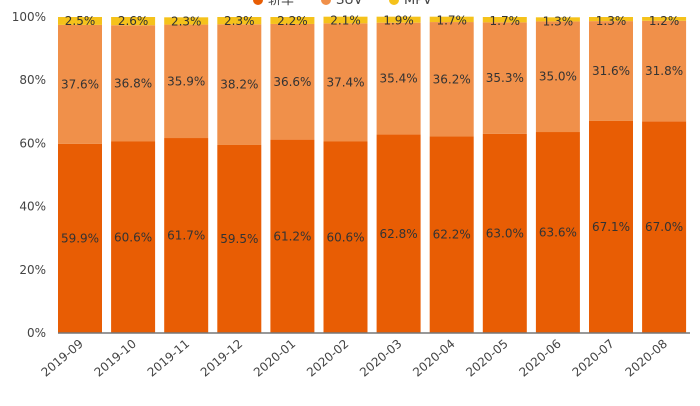  I want to click on data-label: 67.0%, so click(664, 227).